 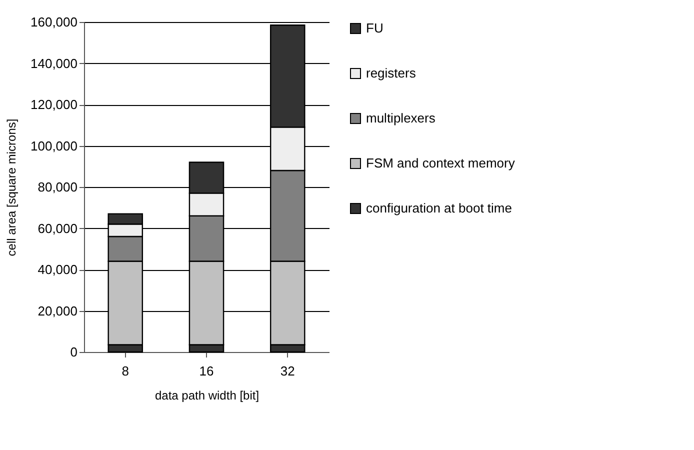 What do you see at coordinates (74, 352) in the screenshot?
I see `y-tick-label: 0` at bounding box center [74, 352].